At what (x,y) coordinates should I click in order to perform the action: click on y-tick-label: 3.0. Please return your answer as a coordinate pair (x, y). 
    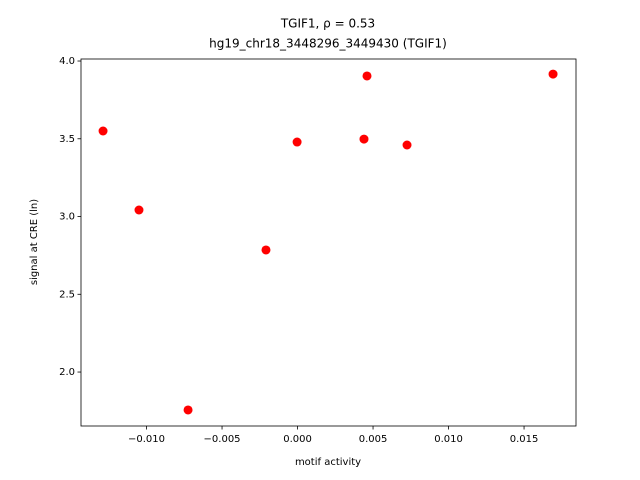
    Looking at the image, I should click on (67, 217).